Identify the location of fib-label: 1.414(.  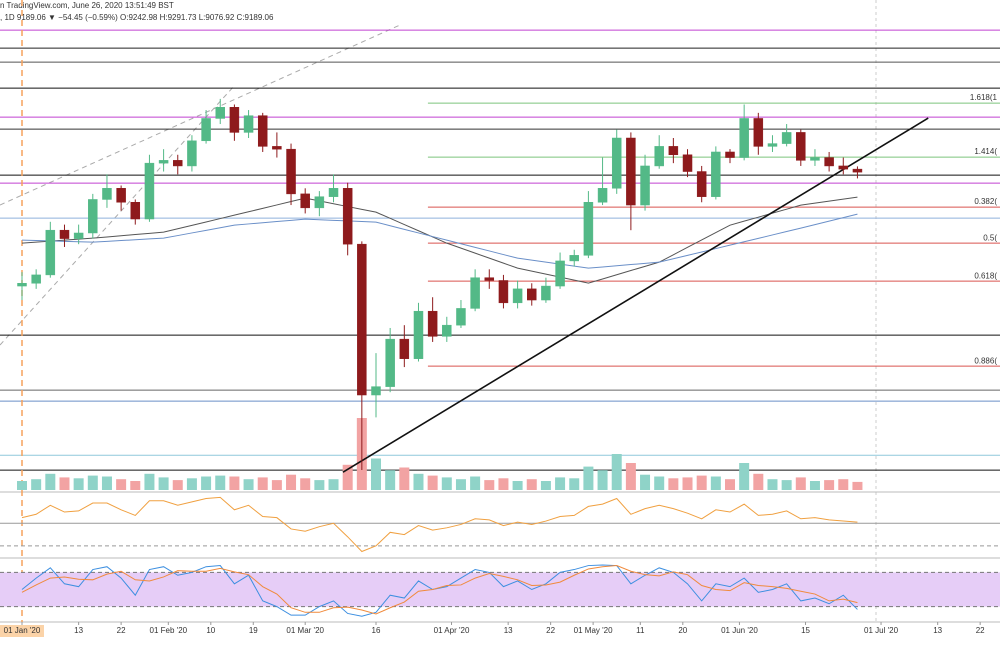
(985, 151).